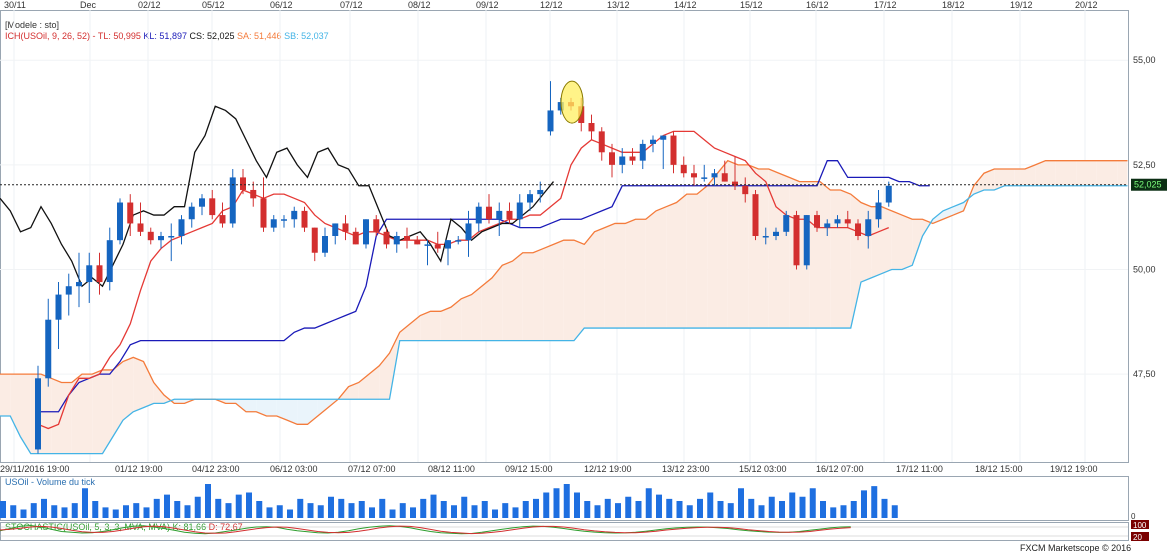  I want to click on top-axis-label: 17/12, so click(885, 5).